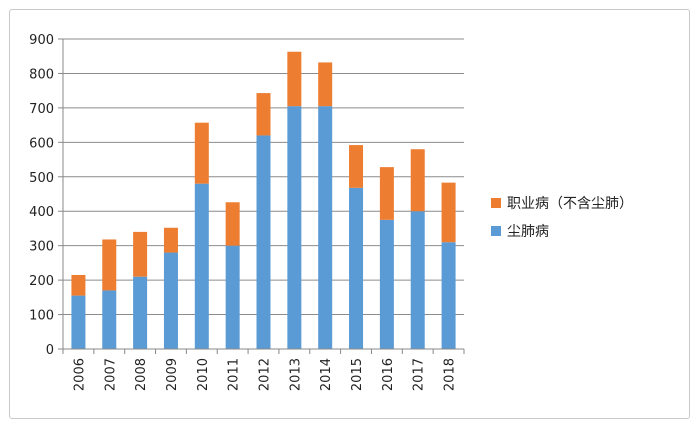 This screenshot has width=700, height=427. I want to click on x-tick-label: 2014, so click(326, 374).